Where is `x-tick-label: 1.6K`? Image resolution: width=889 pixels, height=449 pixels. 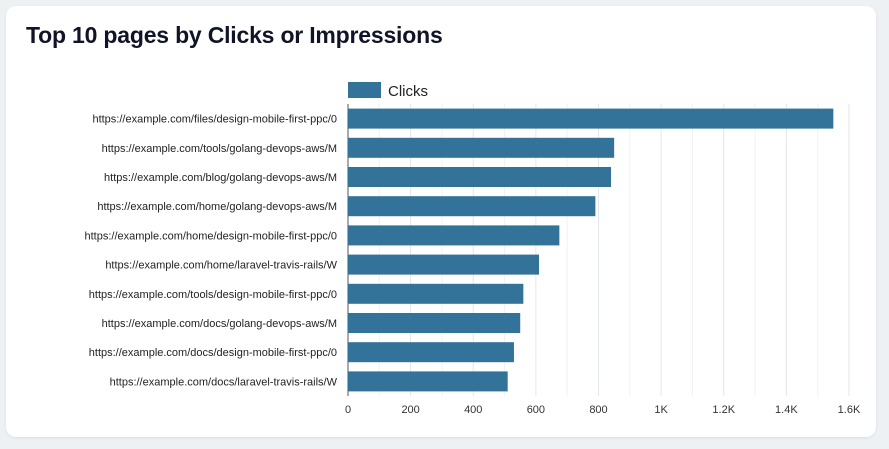
x-tick-label: 1.6K is located at coordinates (849, 410).